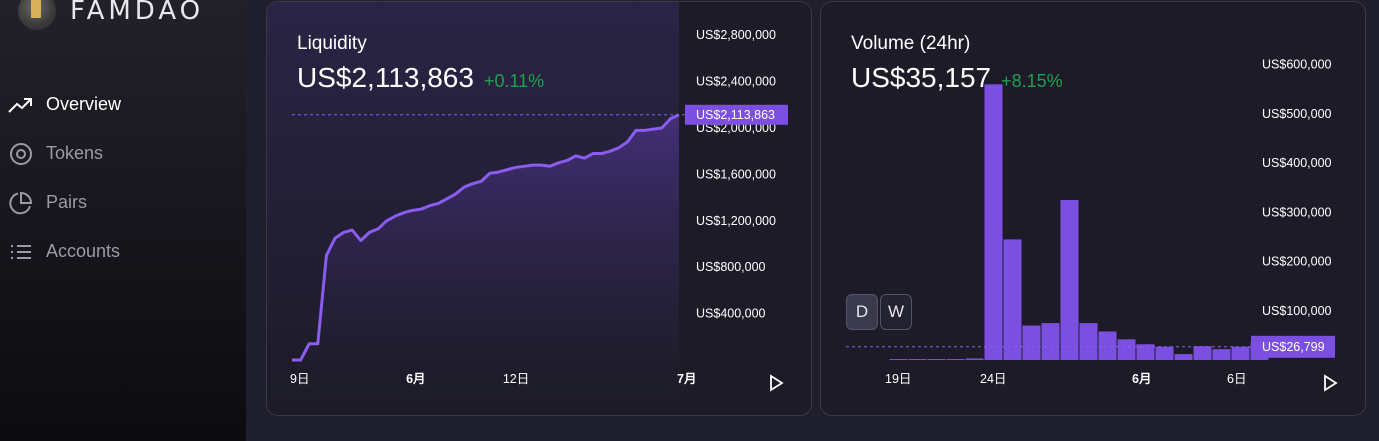 The image size is (1379, 441). What do you see at coordinates (299, 379) in the screenshot?
I see `x-tick-label: 9日` at bounding box center [299, 379].